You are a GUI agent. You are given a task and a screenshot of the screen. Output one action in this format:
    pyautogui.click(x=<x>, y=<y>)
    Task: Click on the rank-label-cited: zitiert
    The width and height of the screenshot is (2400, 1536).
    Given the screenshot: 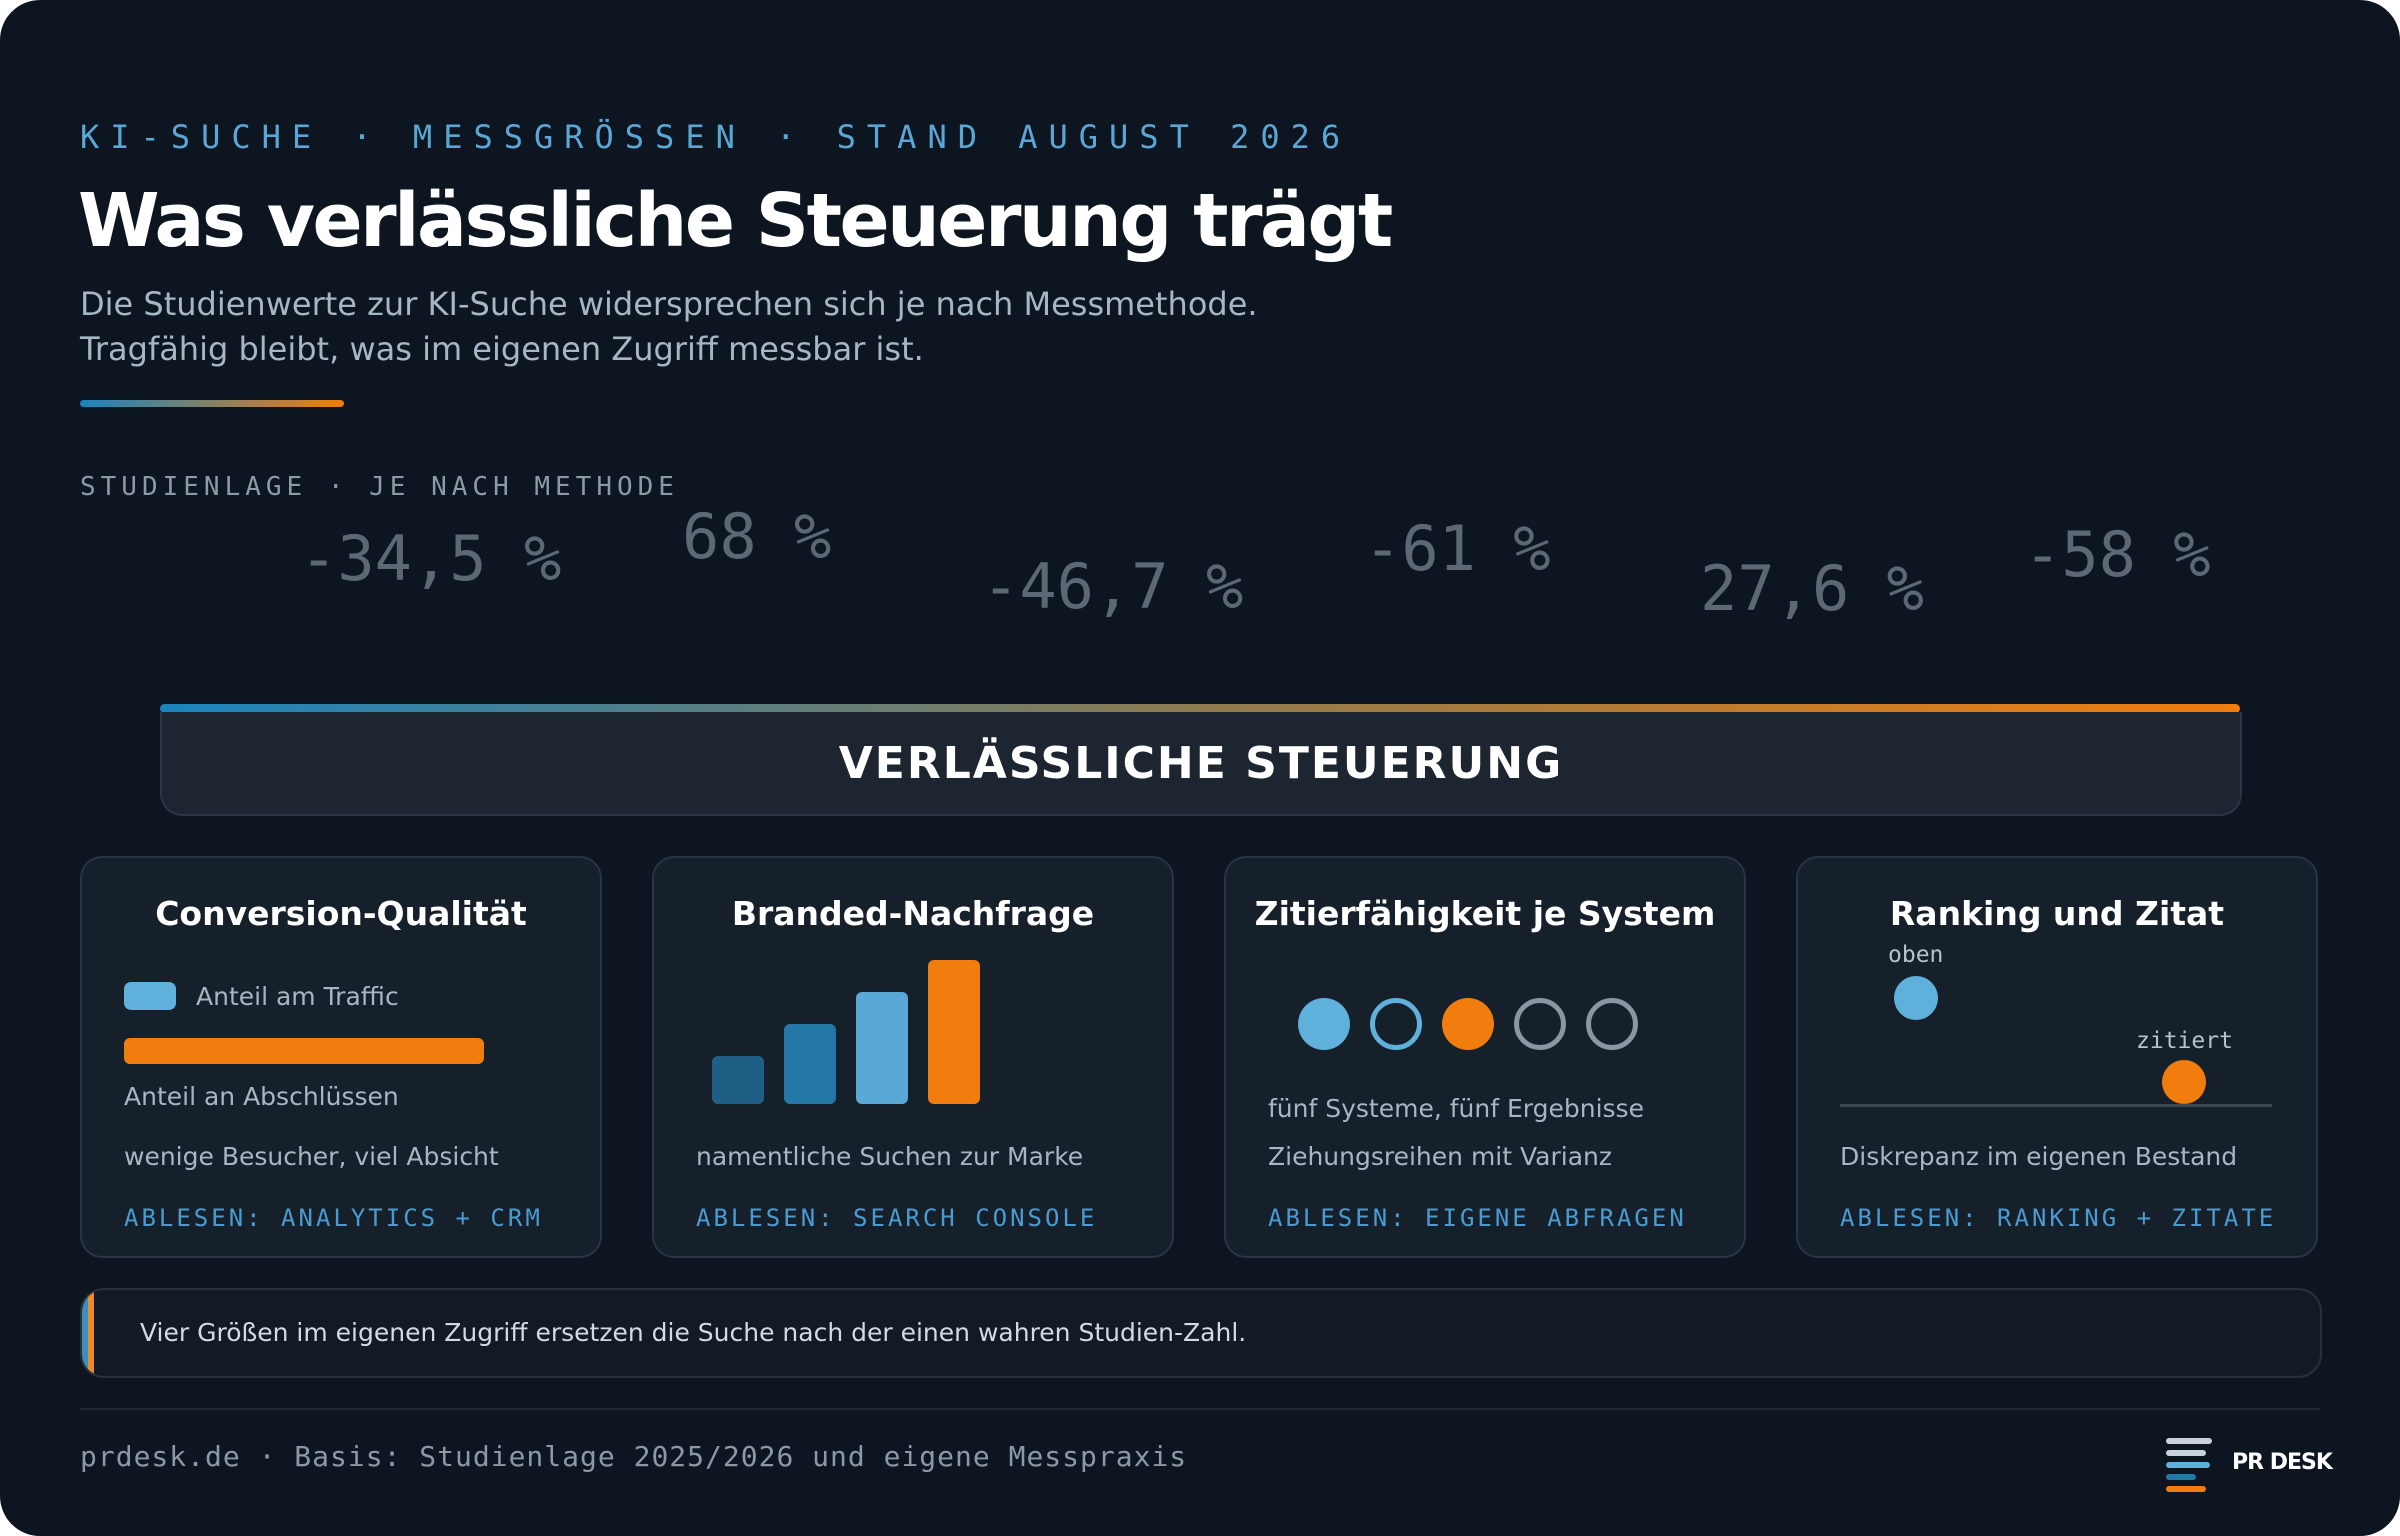 What is the action you would take?
    pyautogui.click(x=2184, y=1041)
    